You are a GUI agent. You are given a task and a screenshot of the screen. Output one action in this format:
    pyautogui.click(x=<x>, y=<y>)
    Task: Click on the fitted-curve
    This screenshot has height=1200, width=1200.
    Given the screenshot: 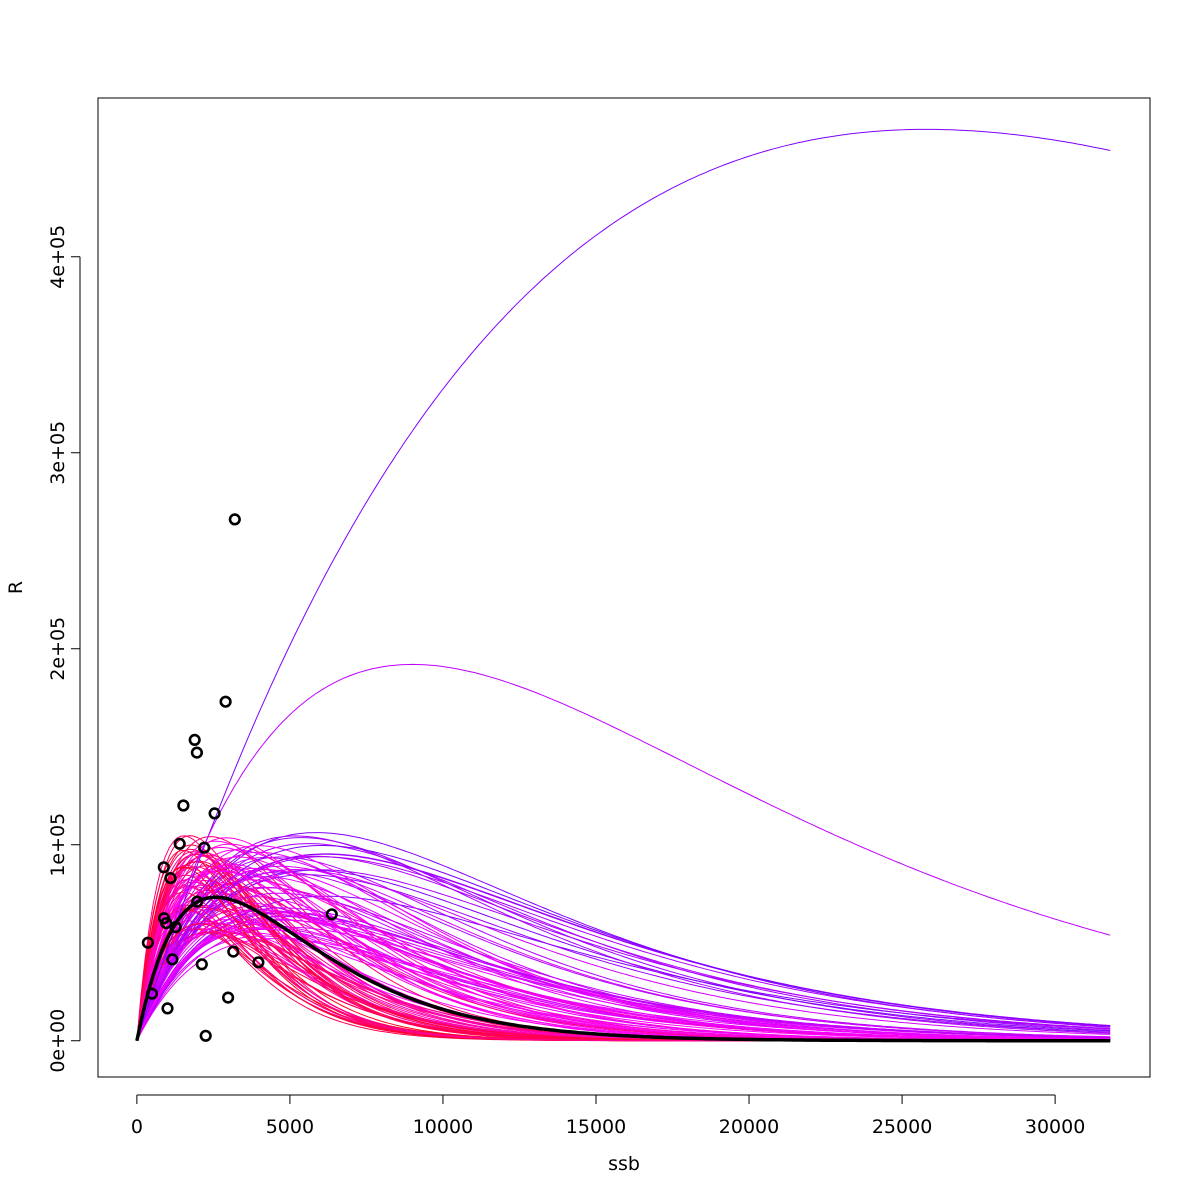 What is the action you would take?
    pyautogui.click(x=623, y=969)
    